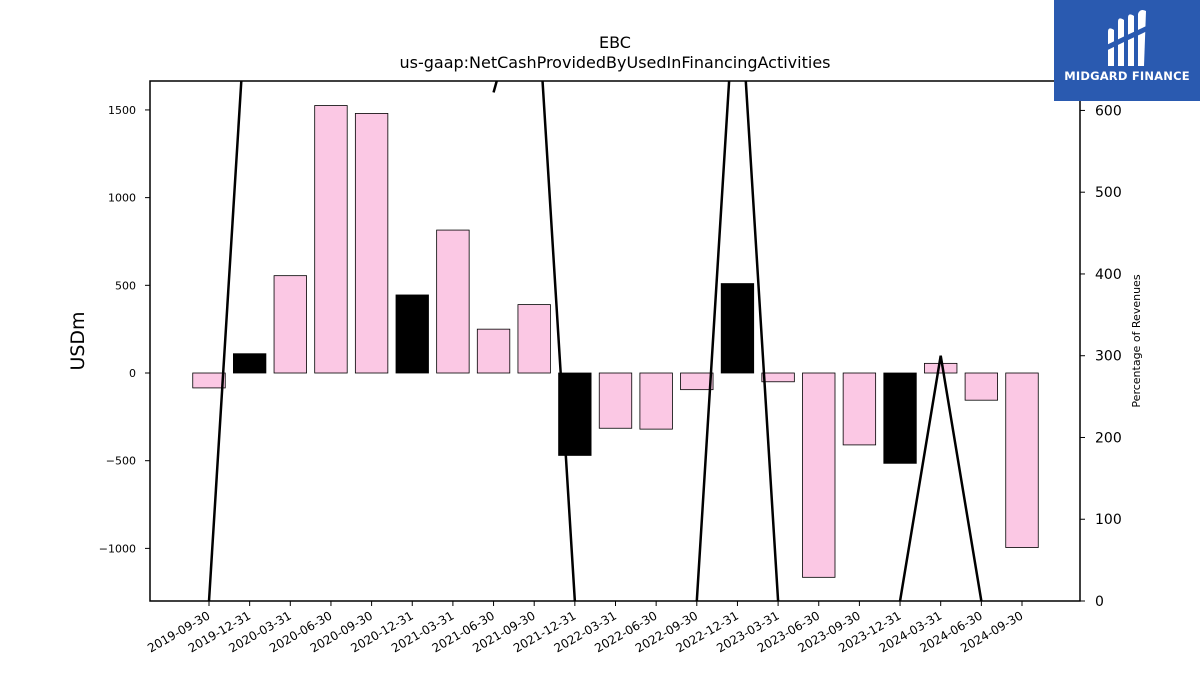 The width and height of the screenshot is (1200, 675). Describe the element at coordinates (1136, 340) in the screenshot. I see `y2-axis-label: Percentage of Revenues` at that location.